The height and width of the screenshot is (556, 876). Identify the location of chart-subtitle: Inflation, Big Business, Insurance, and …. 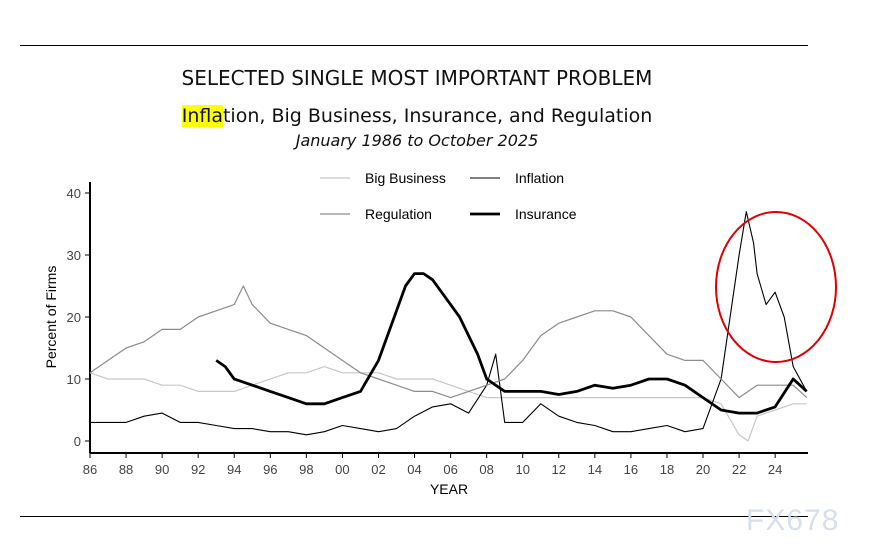
(417, 116).